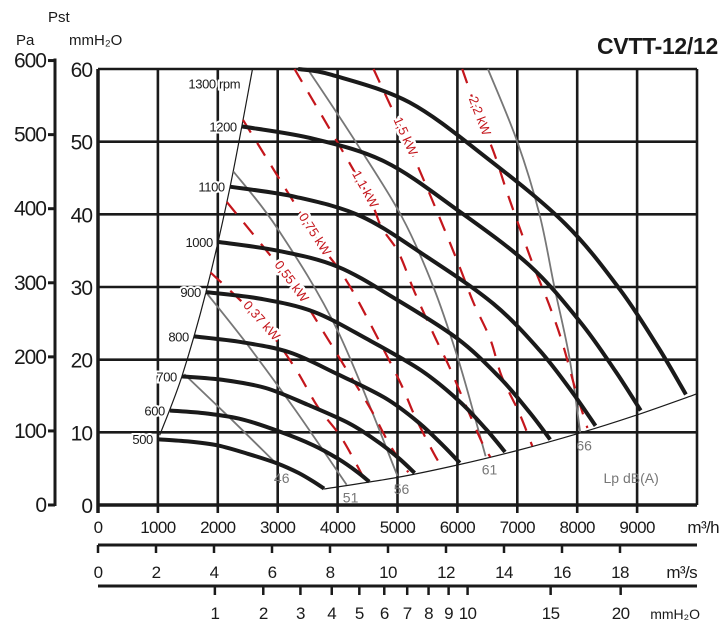 This screenshot has height=643, width=722. What do you see at coordinates (511, 441) in the screenshot?
I see `max-flow-boundary-line` at bounding box center [511, 441].